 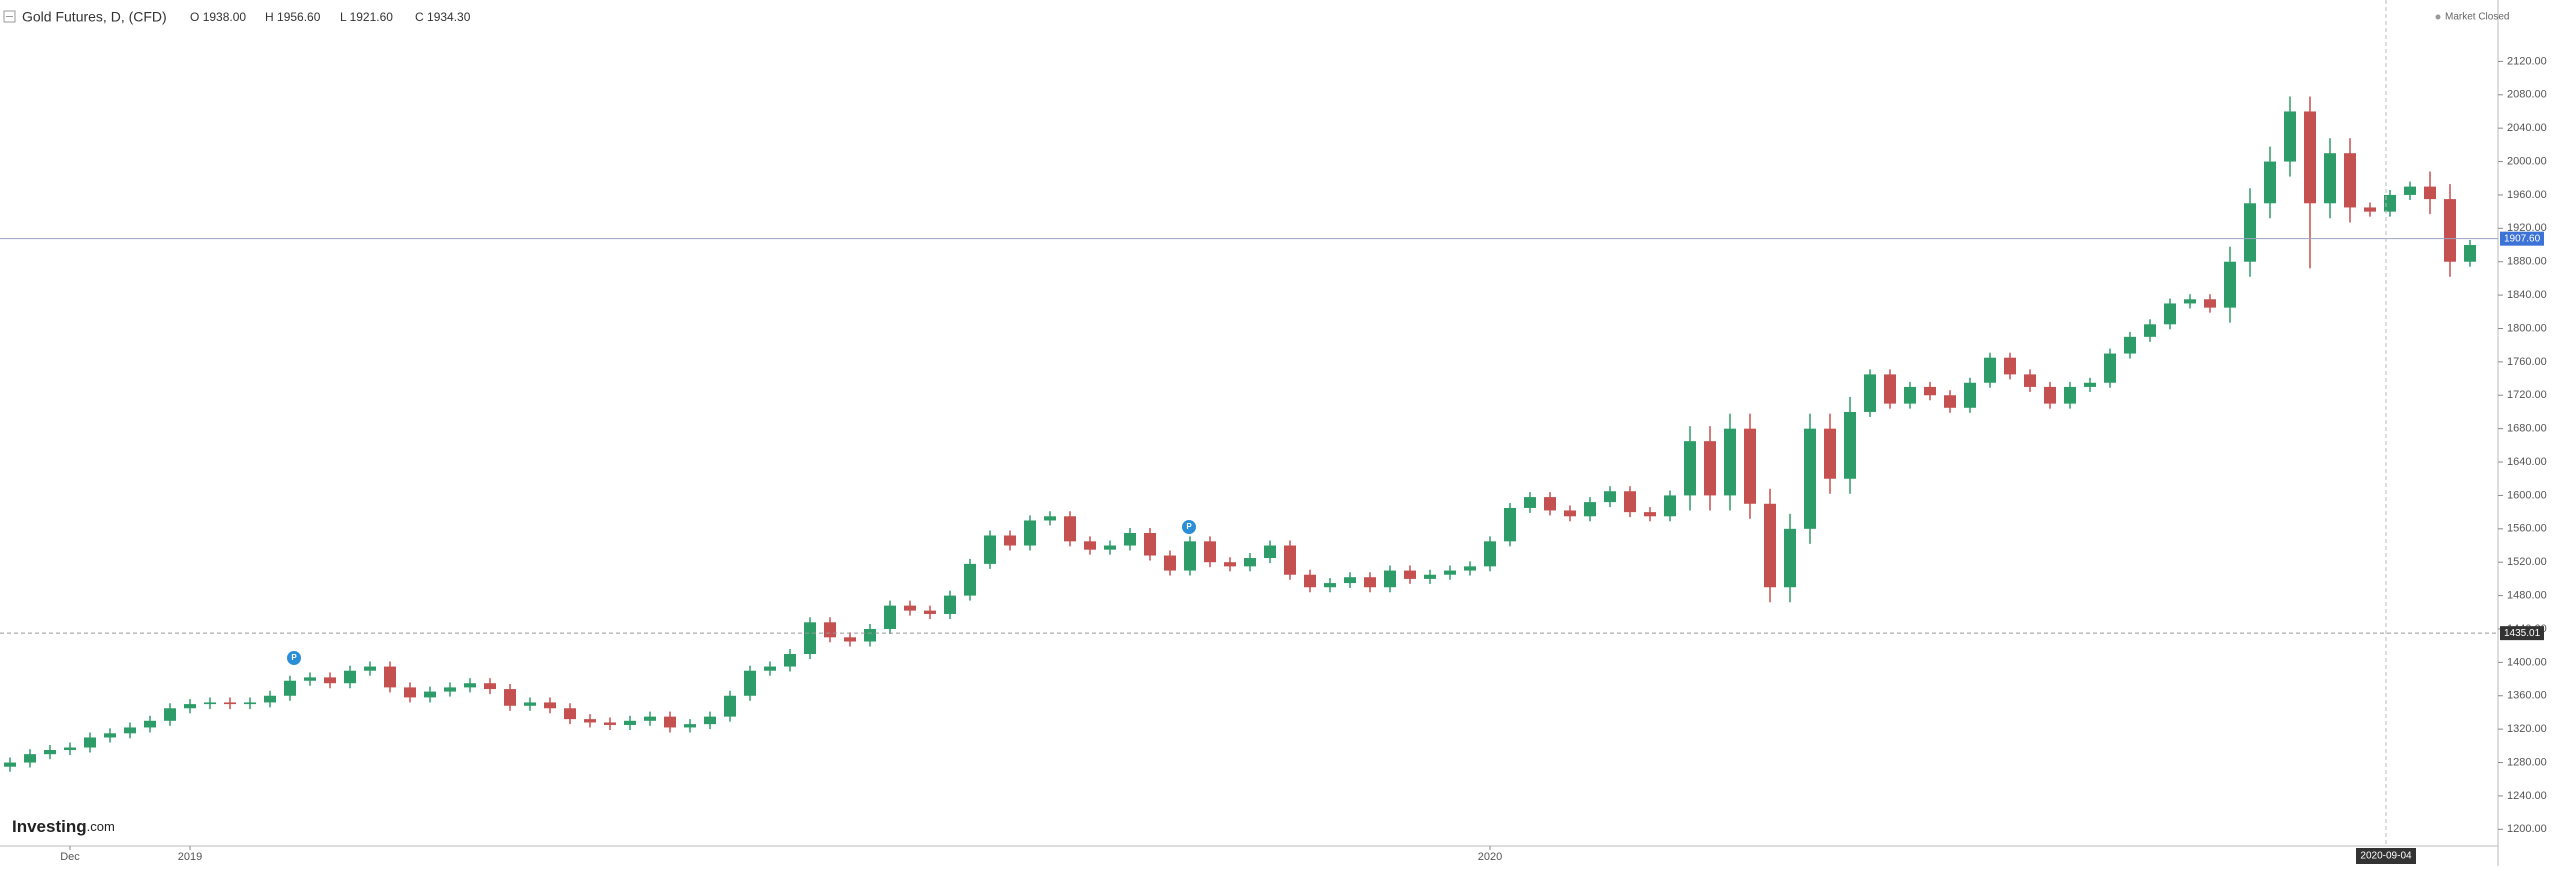 I want to click on crosshair-x-box, so click(x=2386, y=856).